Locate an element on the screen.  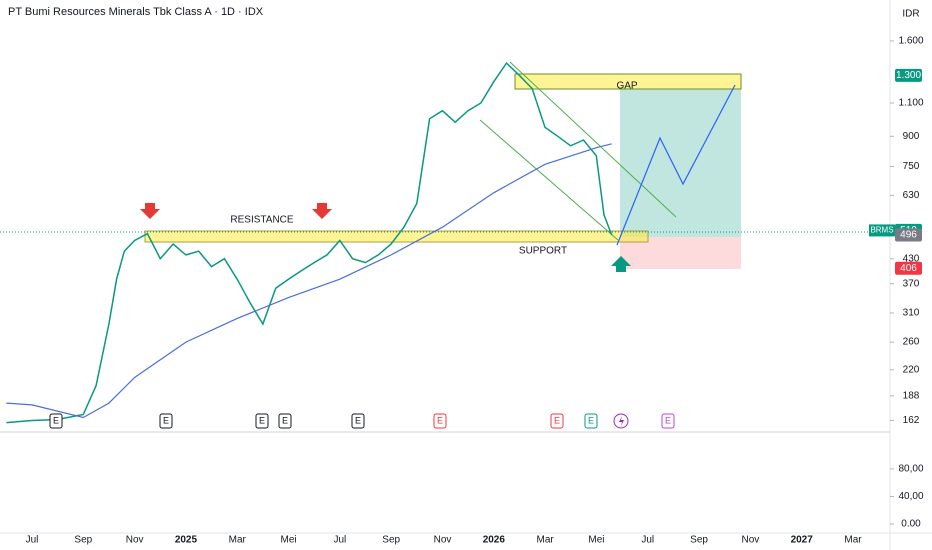
price-badge-label: 1.300 is located at coordinates (908, 75).